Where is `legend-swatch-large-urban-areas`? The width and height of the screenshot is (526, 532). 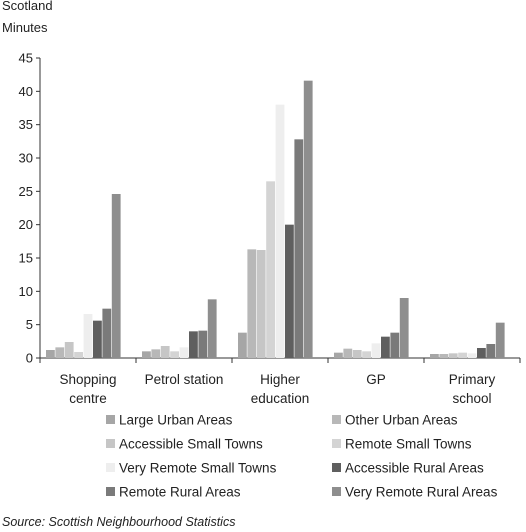 legend-swatch-large-urban-areas is located at coordinates (110, 419).